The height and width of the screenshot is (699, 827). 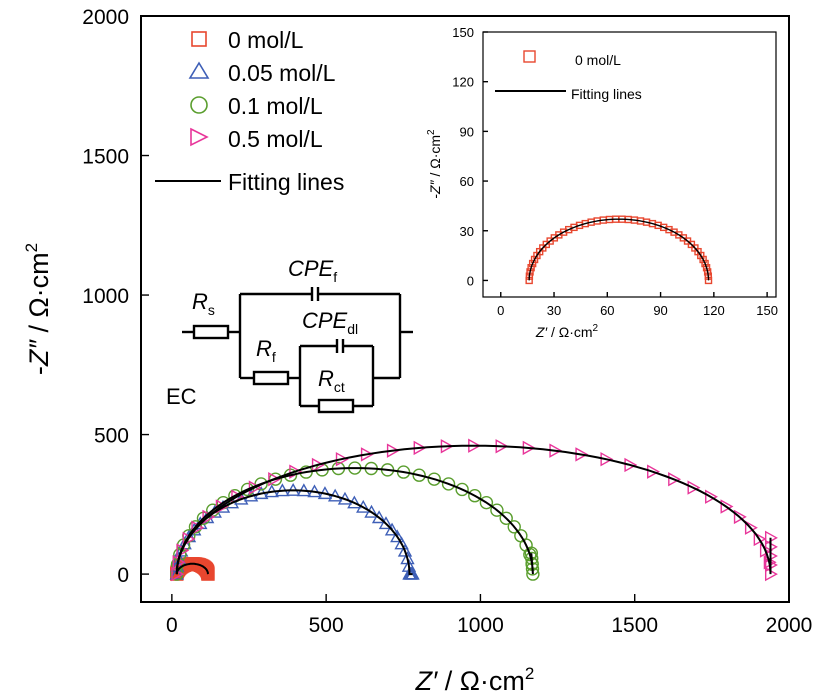 What do you see at coordinates (271, 378) in the screenshot?
I see `resistor-rf` at bounding box center [271, 378].